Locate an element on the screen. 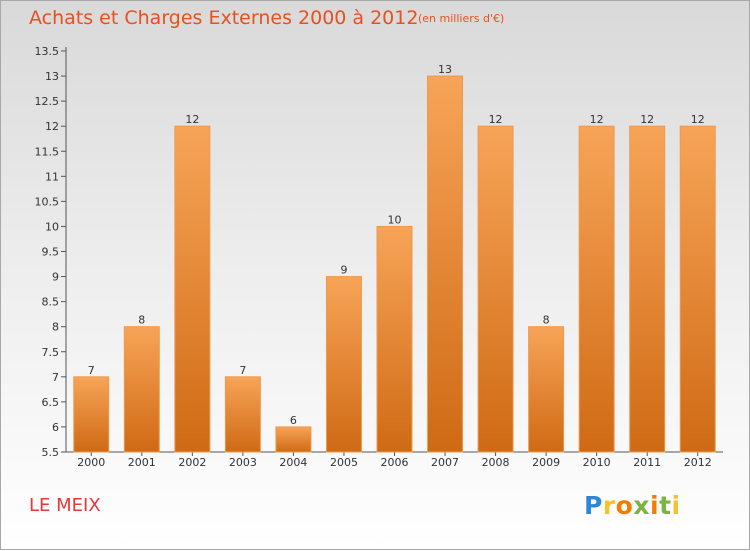  x-tick-label: 2007 is located at coordinates (445, 462).